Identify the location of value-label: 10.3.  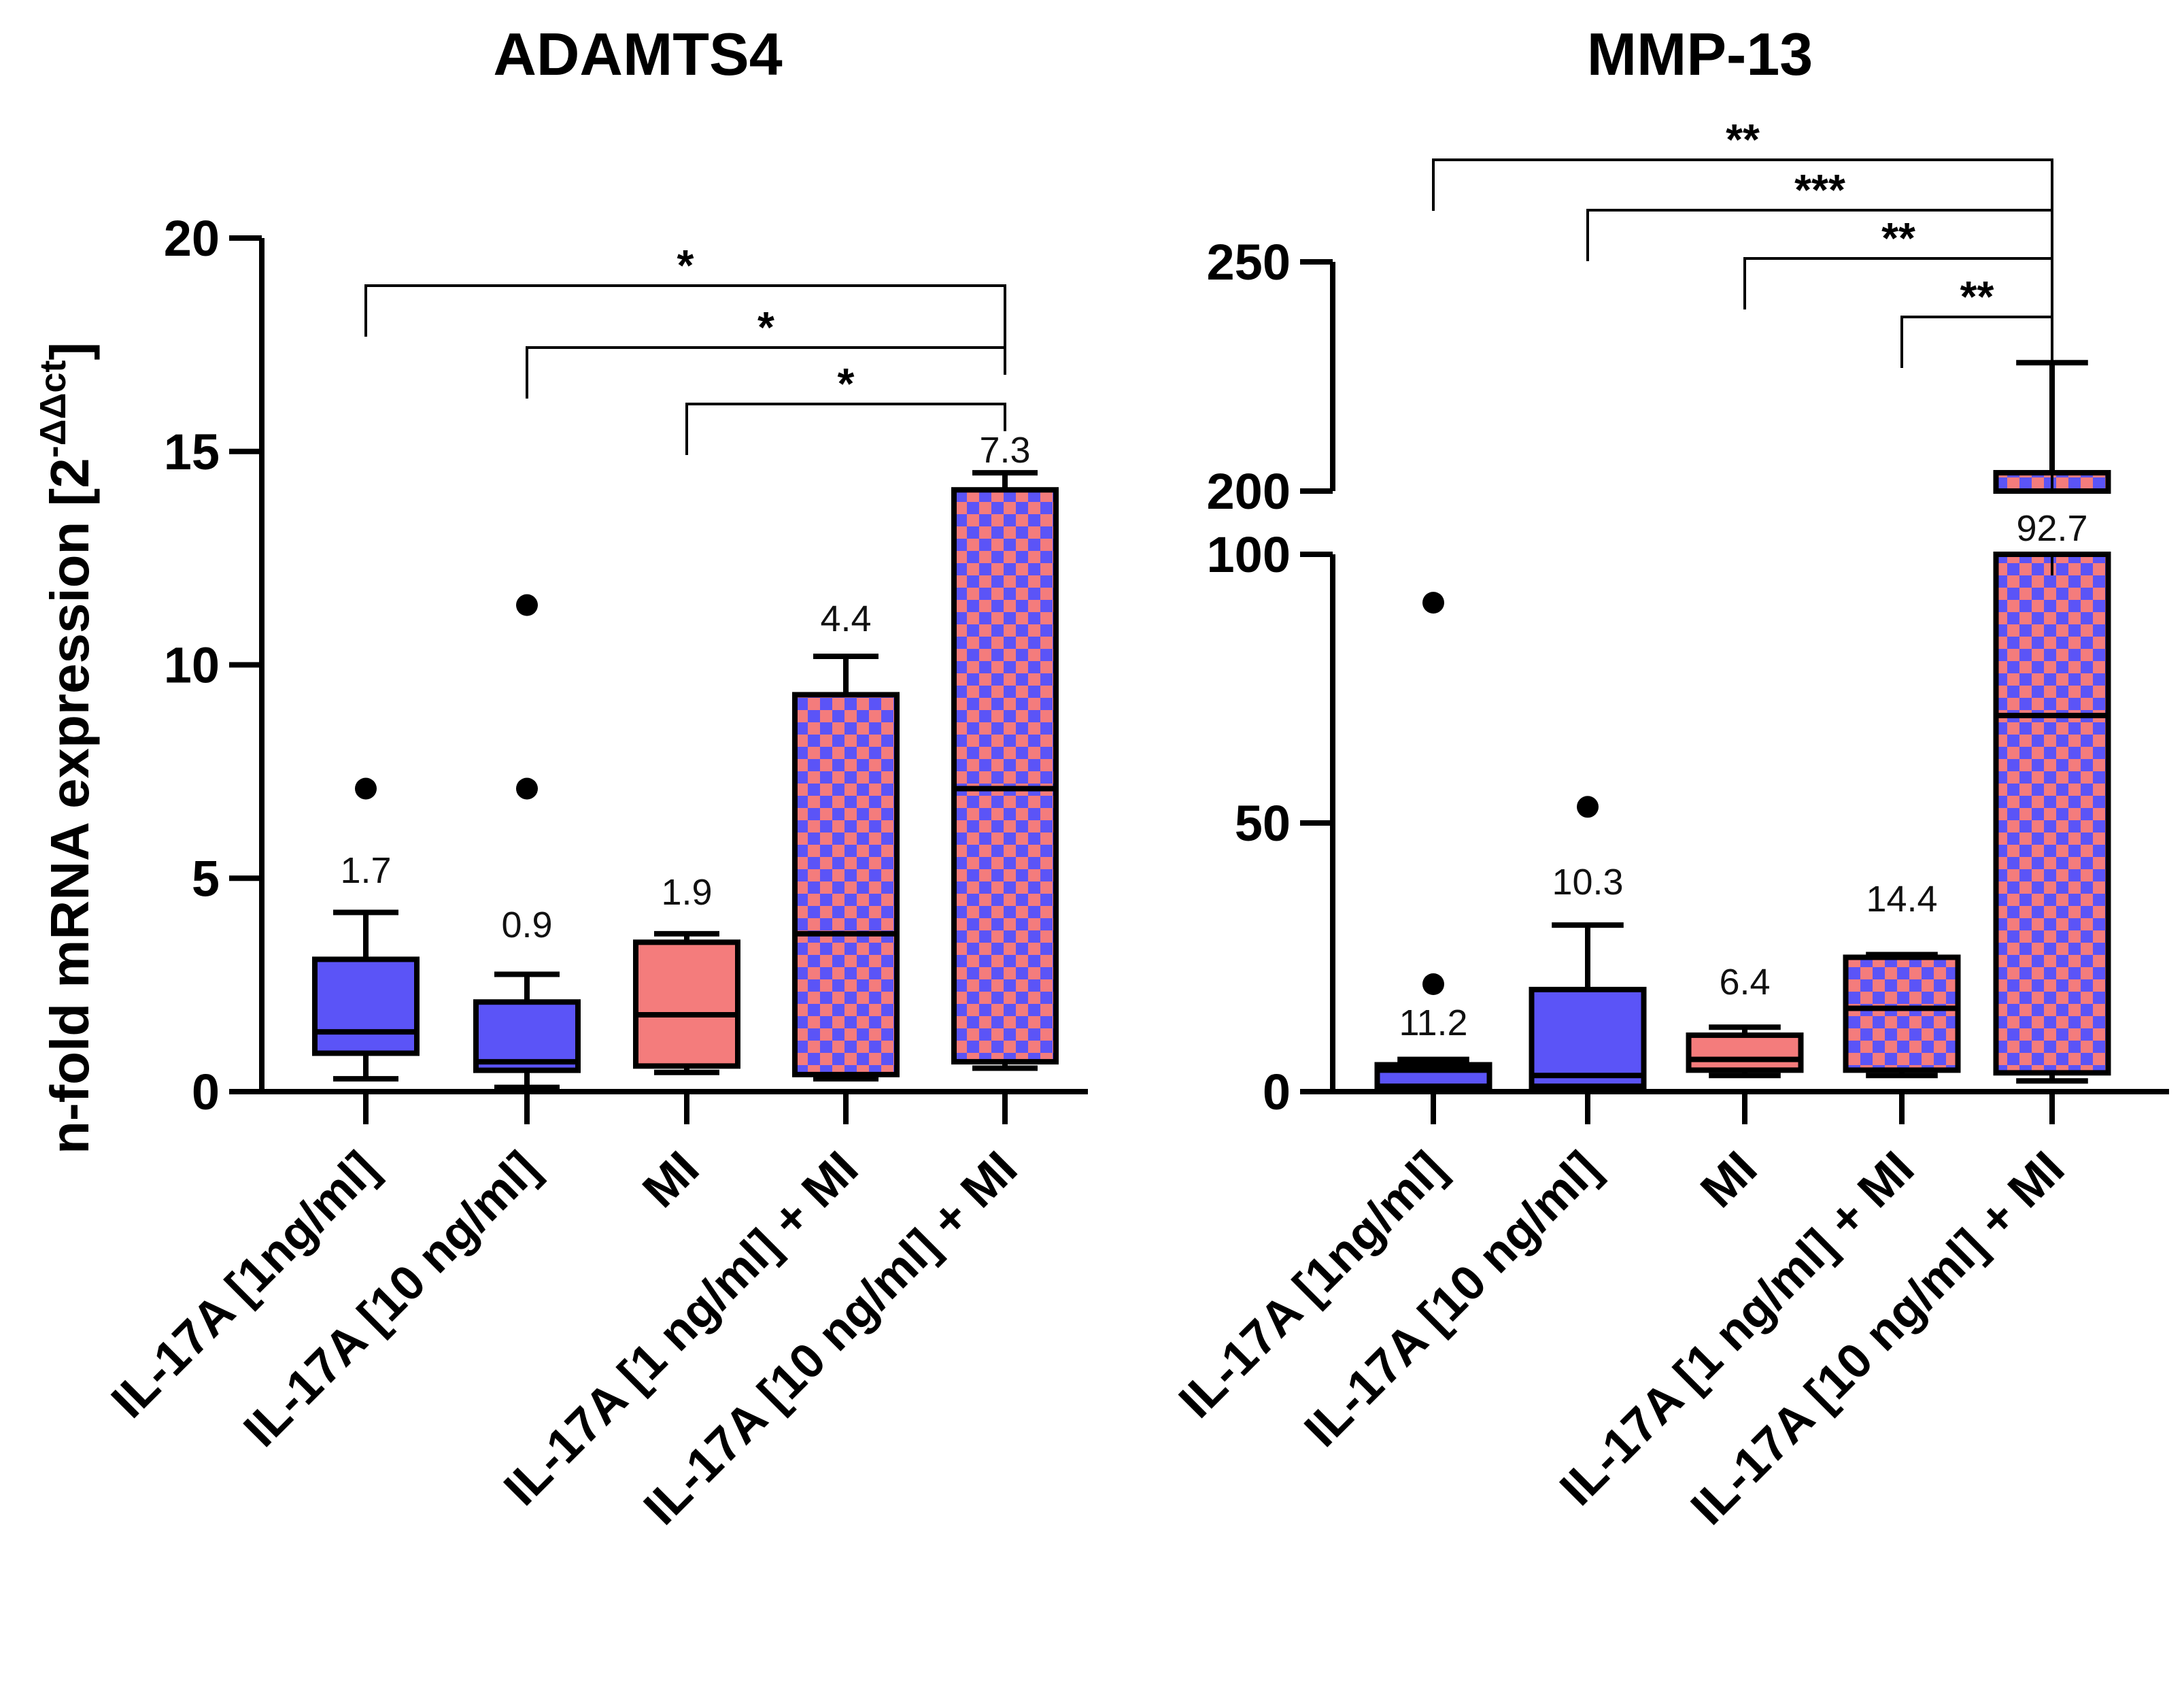
(1588, 883).